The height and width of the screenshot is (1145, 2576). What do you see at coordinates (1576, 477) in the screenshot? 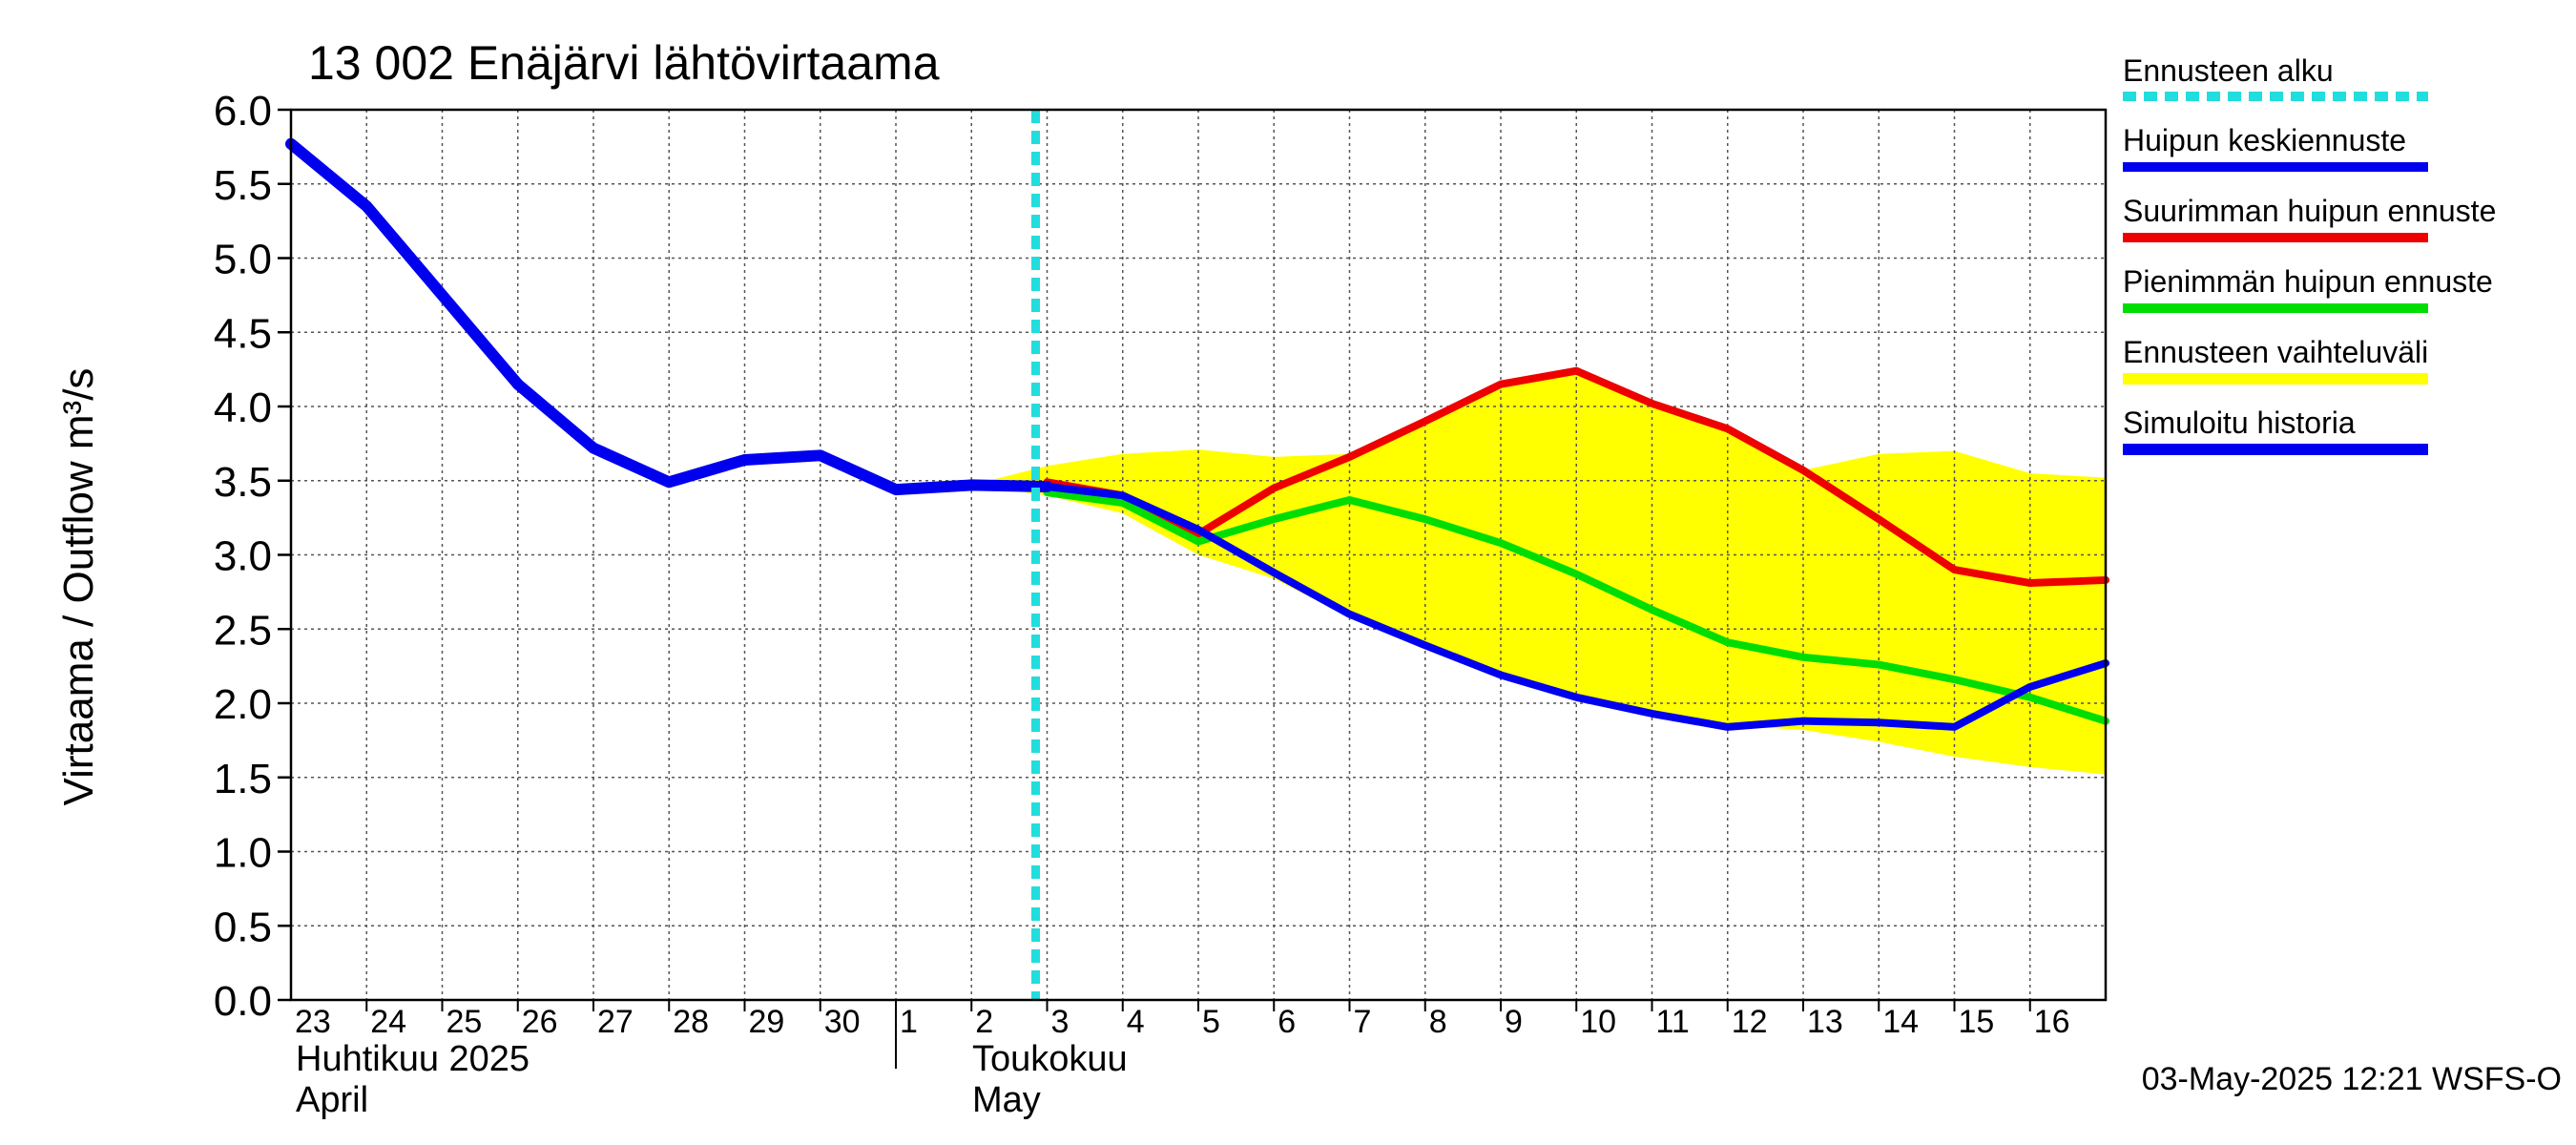
I see `series-line-max-peak` at bounding box center [1576, 477].